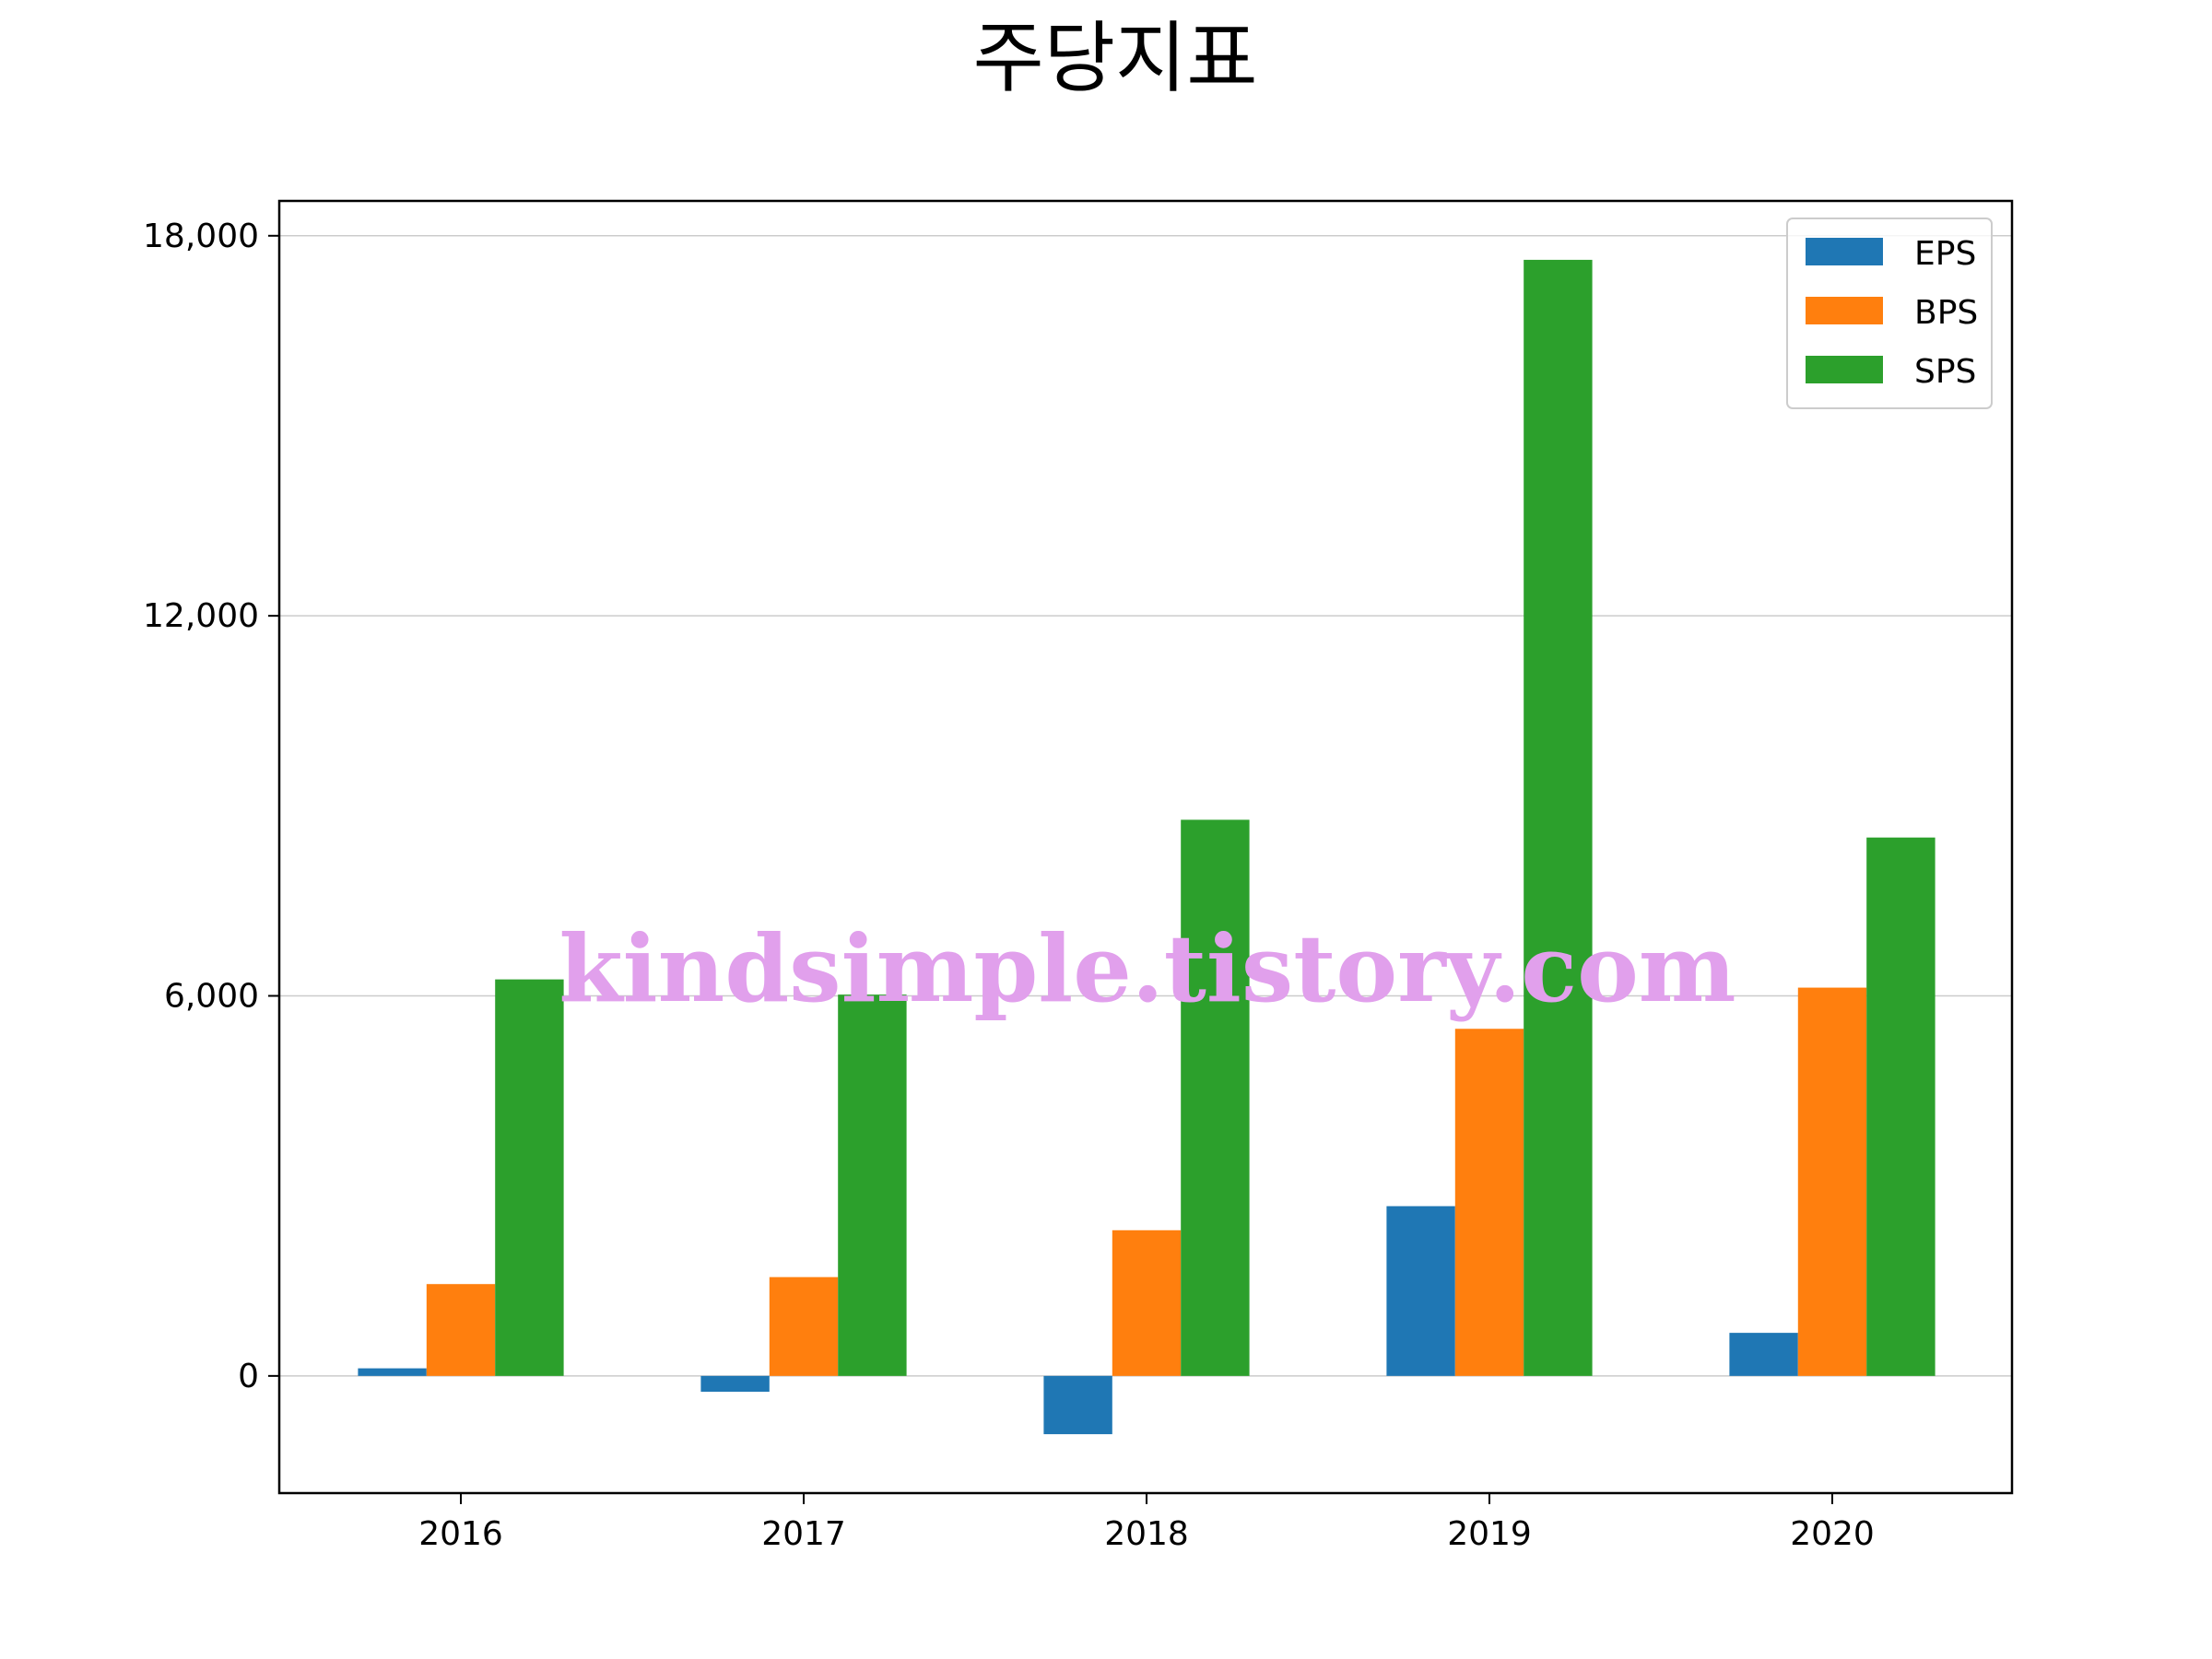  What do you see at coordinates (460, 1534) in the screenshot?
I see `x-tick-label: 2016` at bounding box center [460, 1534].